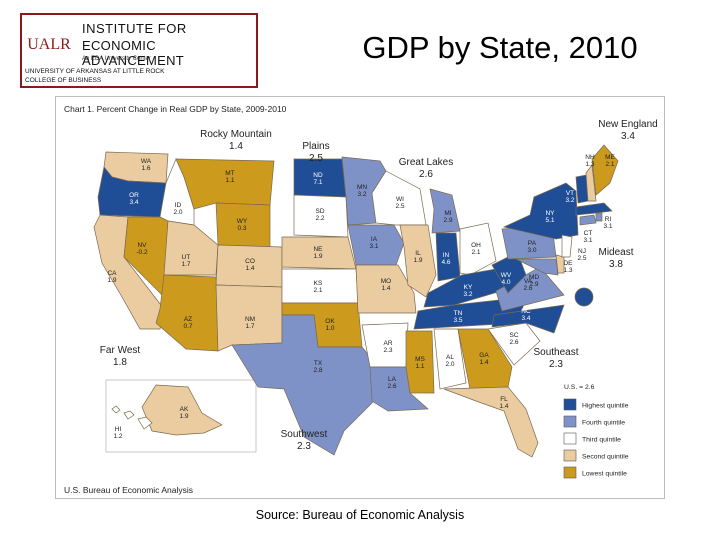 The image size is (720, 540). Describe the element at coordinates (63, 80) in the screenshot. I see `logo-line-college: COLLEGE OF BUSINESS` at that location.